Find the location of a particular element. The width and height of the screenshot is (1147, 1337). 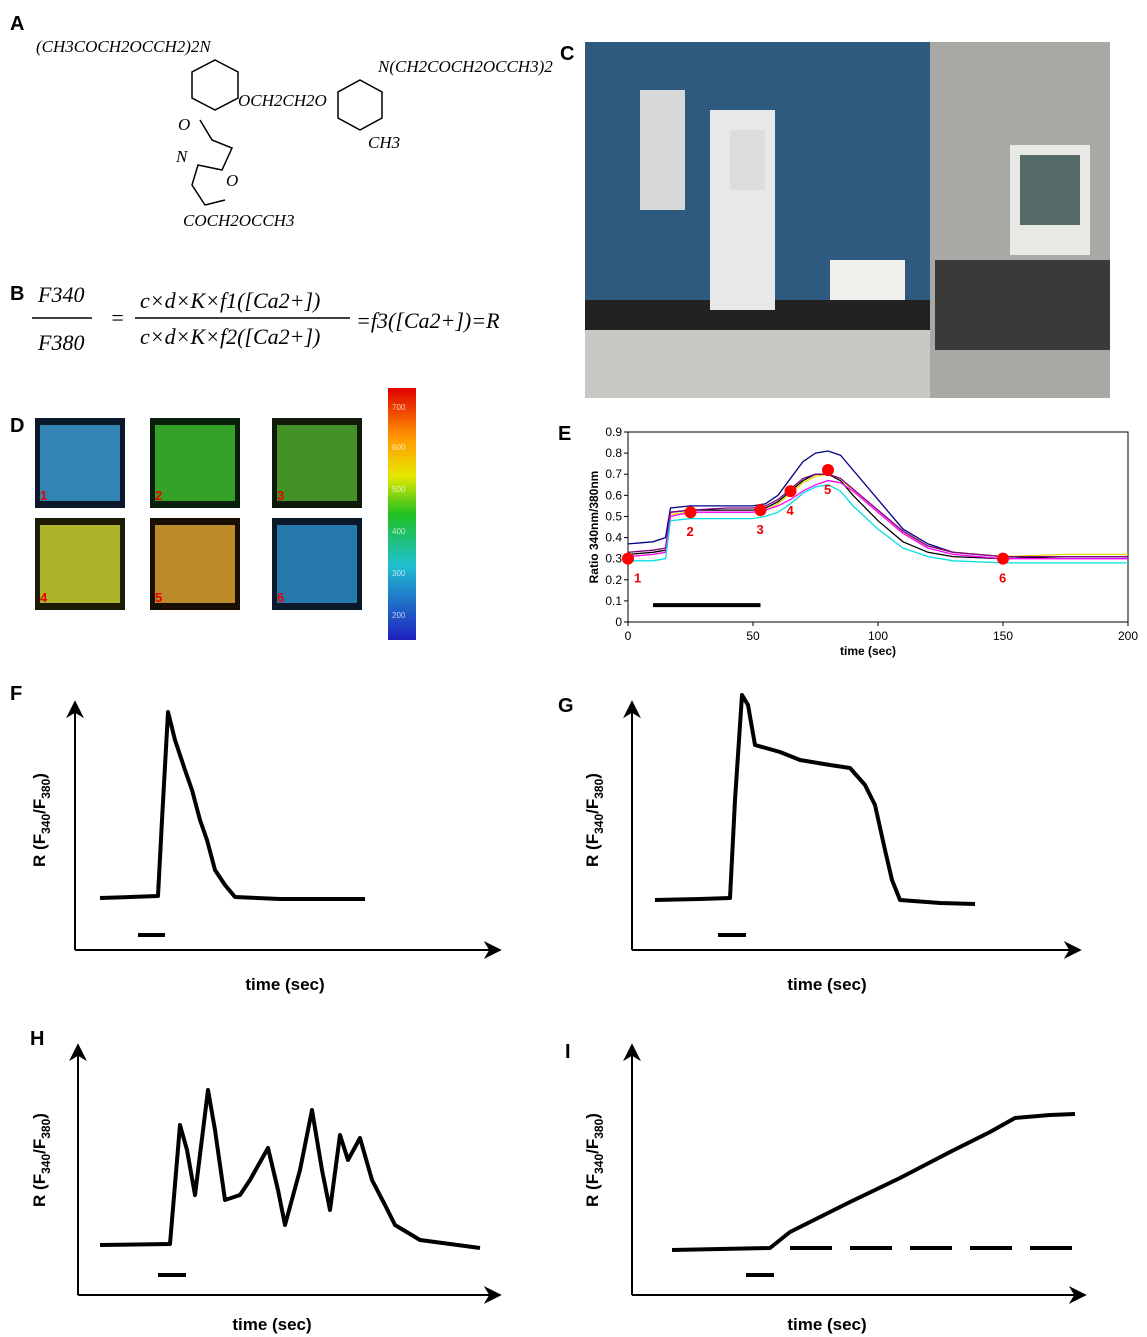

formula-fragment: N(CH2COCH2OCCH3)2 is located at coordinates (465, 66).